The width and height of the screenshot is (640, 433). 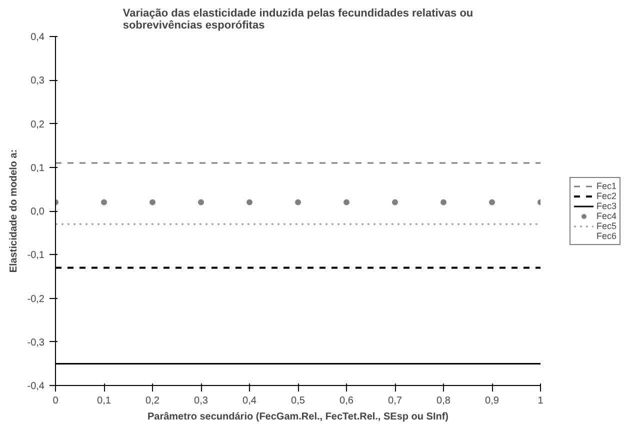 What do you see at coordinates (36, 256) in the screenshot?
I see `y-tick-label: -0,1` at bounding box center [36, 256].